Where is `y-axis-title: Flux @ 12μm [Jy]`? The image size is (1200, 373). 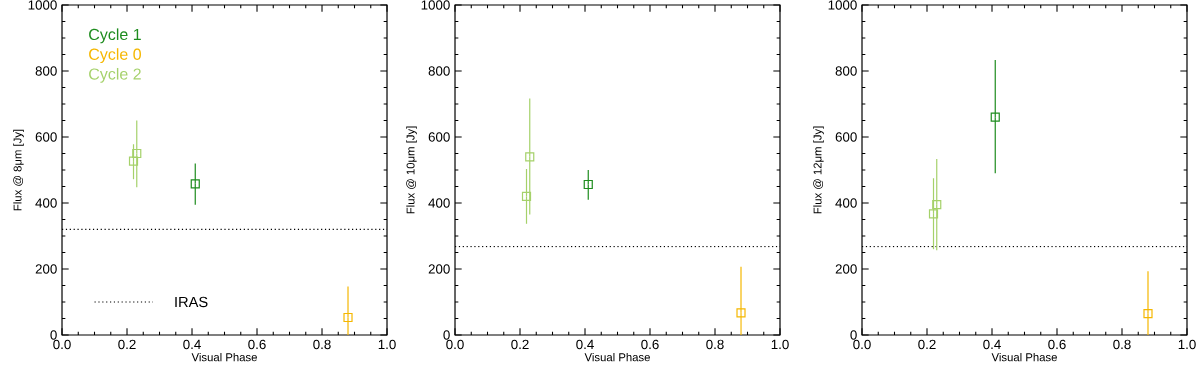 y-axis-title: Flux @ 12μm [Jy] is located at coordinates (818, 170).